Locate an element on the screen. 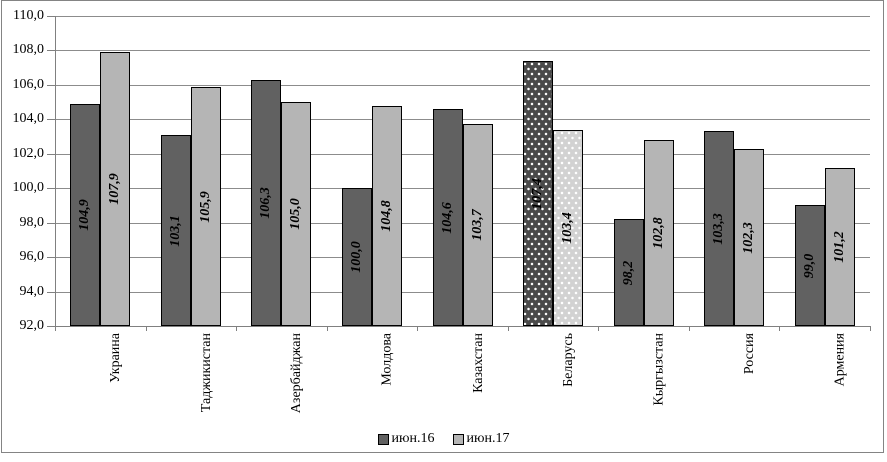  bar-value-label: 98,2 is located at coordinates (628, 272).